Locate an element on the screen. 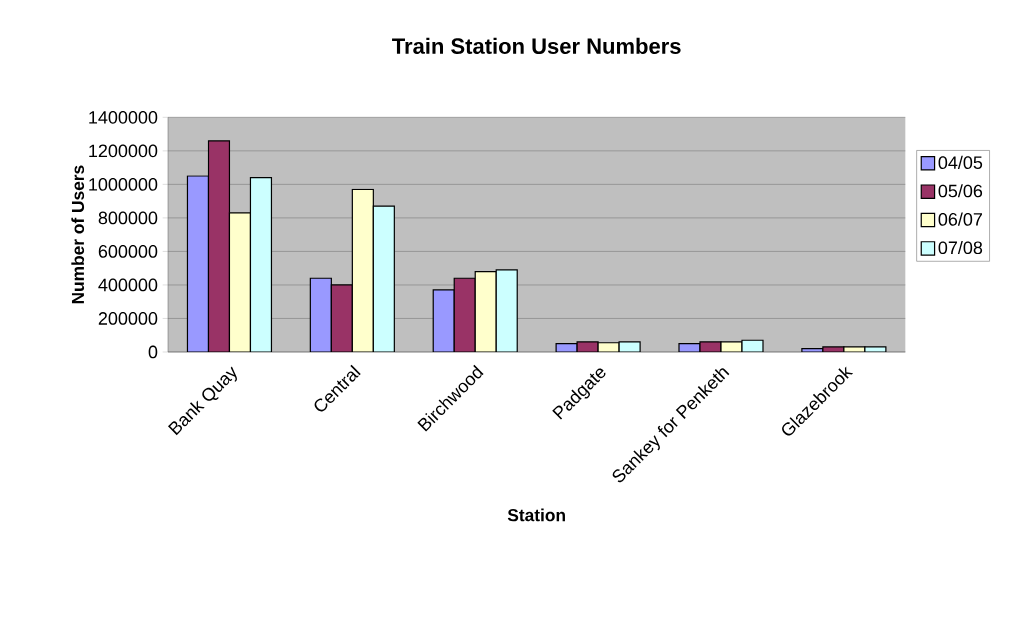  y-tick-label: 200000 is located at coordinates (128, 318).